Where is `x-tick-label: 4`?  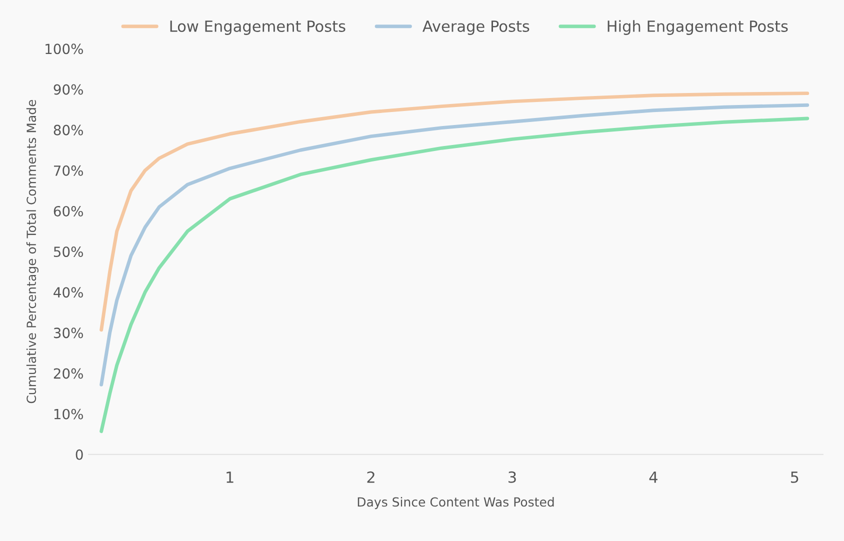
x-tick-label: 4 is located at coordinates (653, 477).